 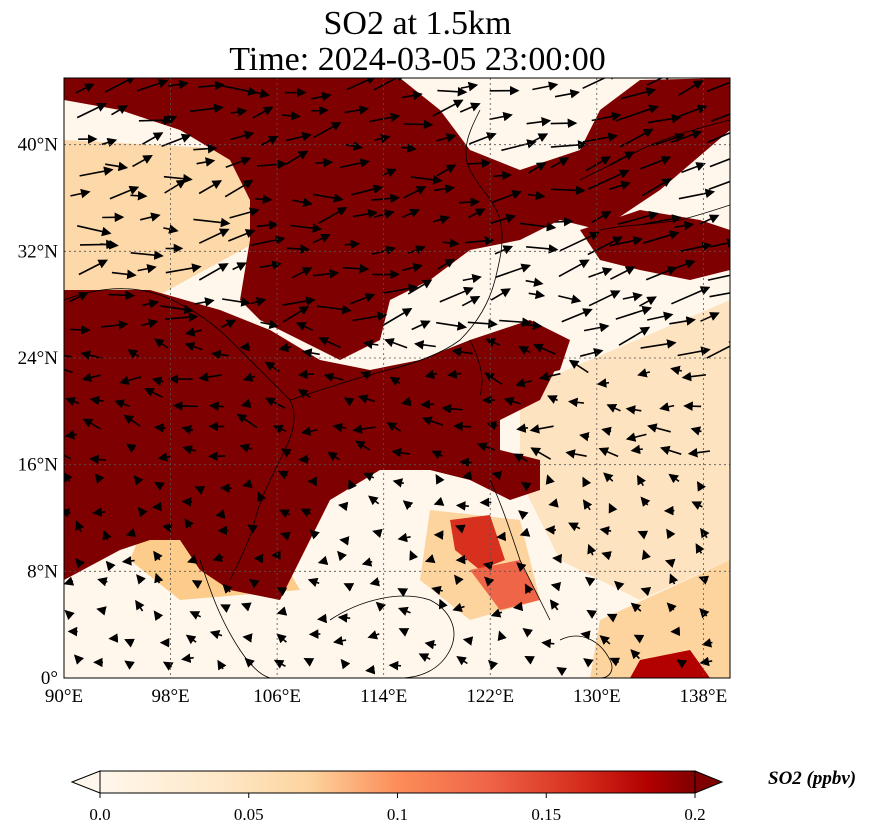 What do you see at coordinates (397, 814) in the screenshot?
I see `colorbar-tick-label: 0.1` at bounding box center [397, 814].